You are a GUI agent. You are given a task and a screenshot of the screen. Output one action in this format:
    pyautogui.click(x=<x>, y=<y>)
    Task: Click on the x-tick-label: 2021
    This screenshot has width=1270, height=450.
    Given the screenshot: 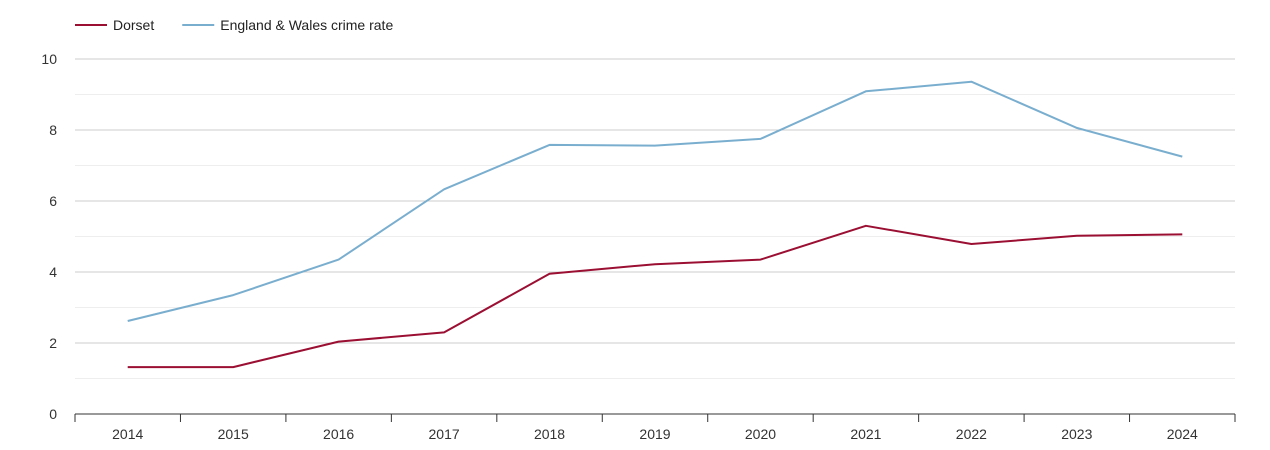 What is the action you would take?
    pyautogui.click(x=865, y=434)
    